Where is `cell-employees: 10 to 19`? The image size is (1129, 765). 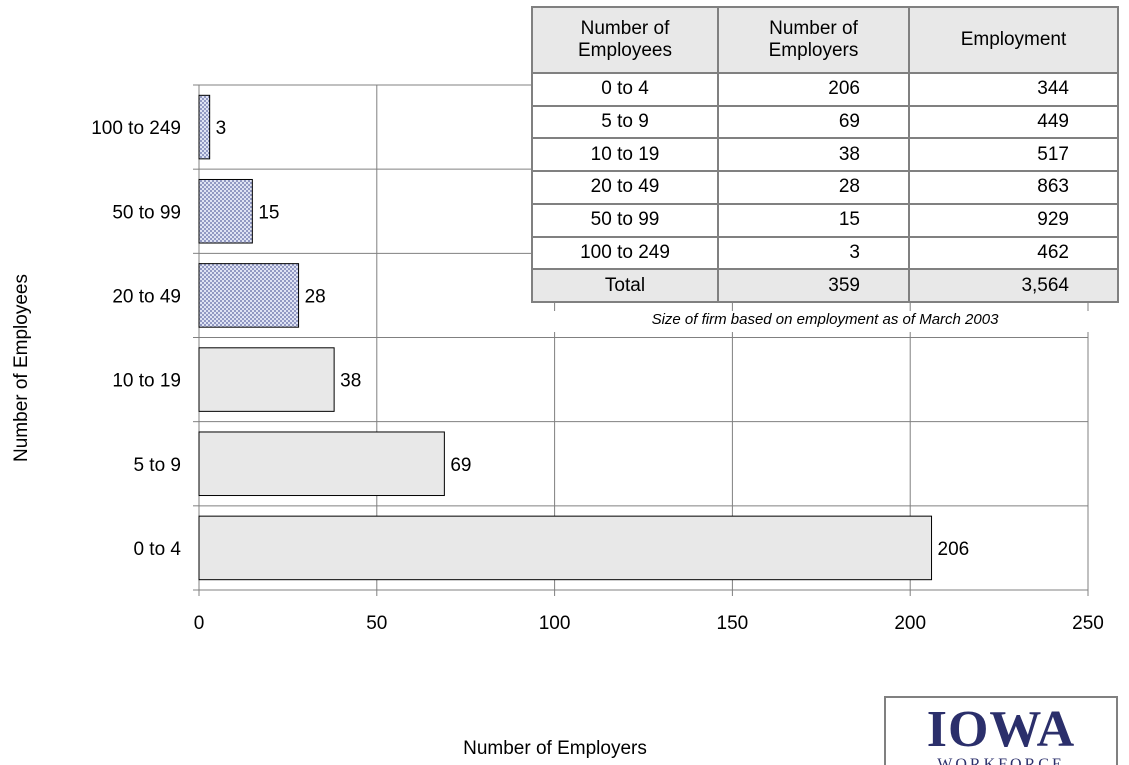 cell-employees: 10 to 19 is located at coordinates (625, 155).